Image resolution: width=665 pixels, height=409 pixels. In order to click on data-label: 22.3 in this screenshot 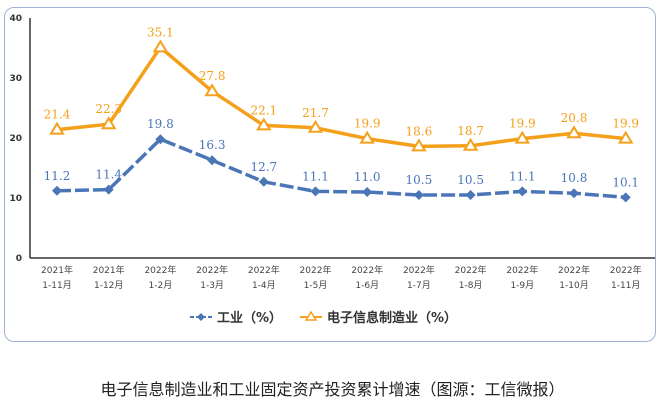, I will do `click(108, 109)`.